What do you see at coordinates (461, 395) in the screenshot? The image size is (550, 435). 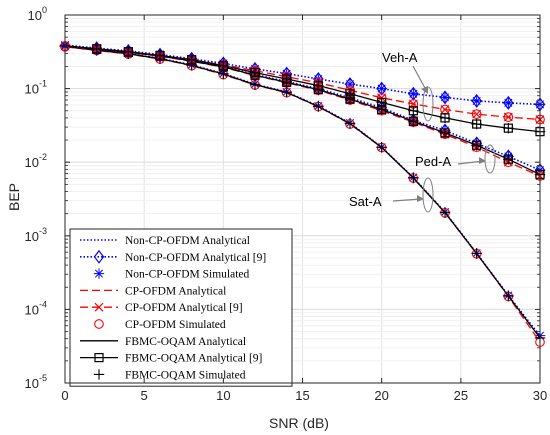 I see `x-tick-label: 25` at bounding box center [461, 395].